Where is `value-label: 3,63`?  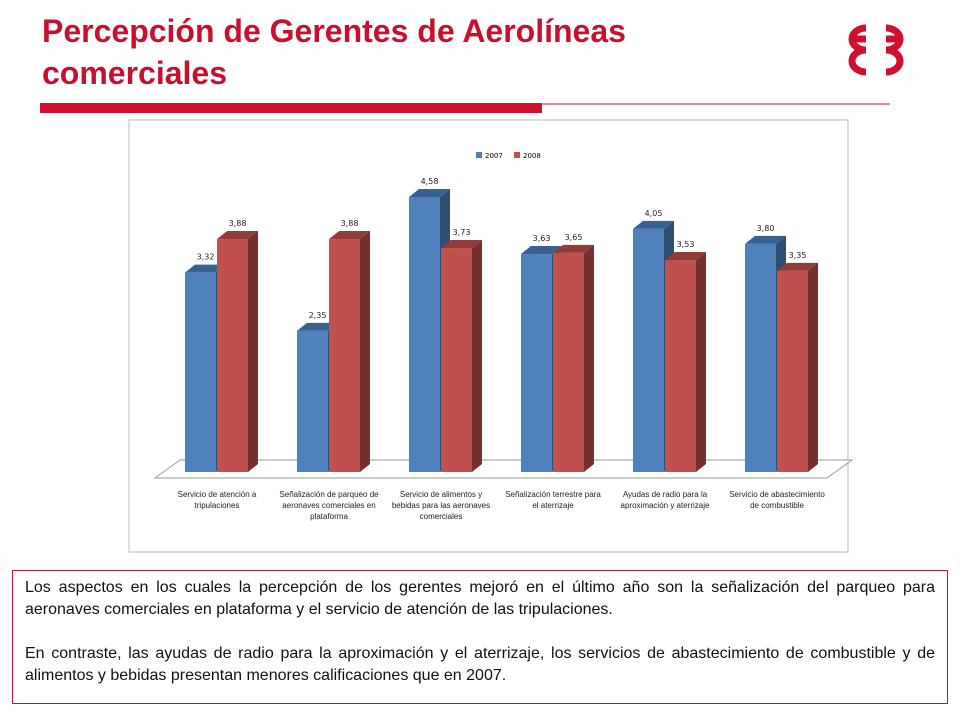 value-label: 3,63 is located at coordinates (542, 238).